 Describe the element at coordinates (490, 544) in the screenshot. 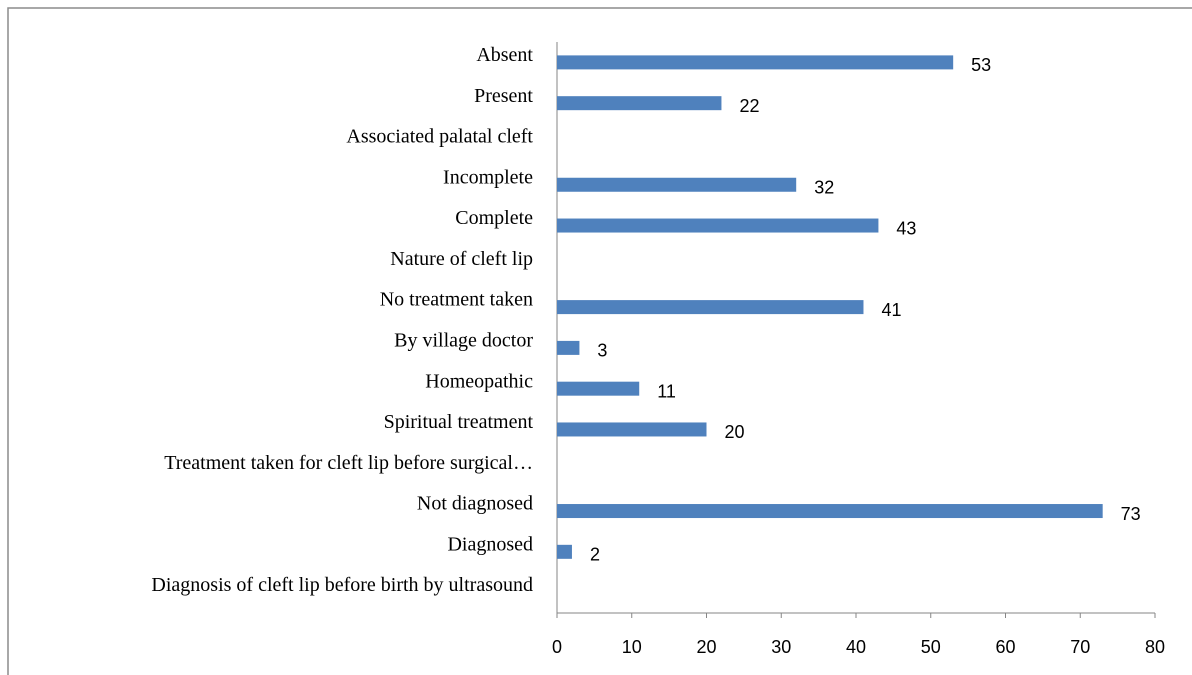

I see `y-tick-label: Diagnosed` at that location.